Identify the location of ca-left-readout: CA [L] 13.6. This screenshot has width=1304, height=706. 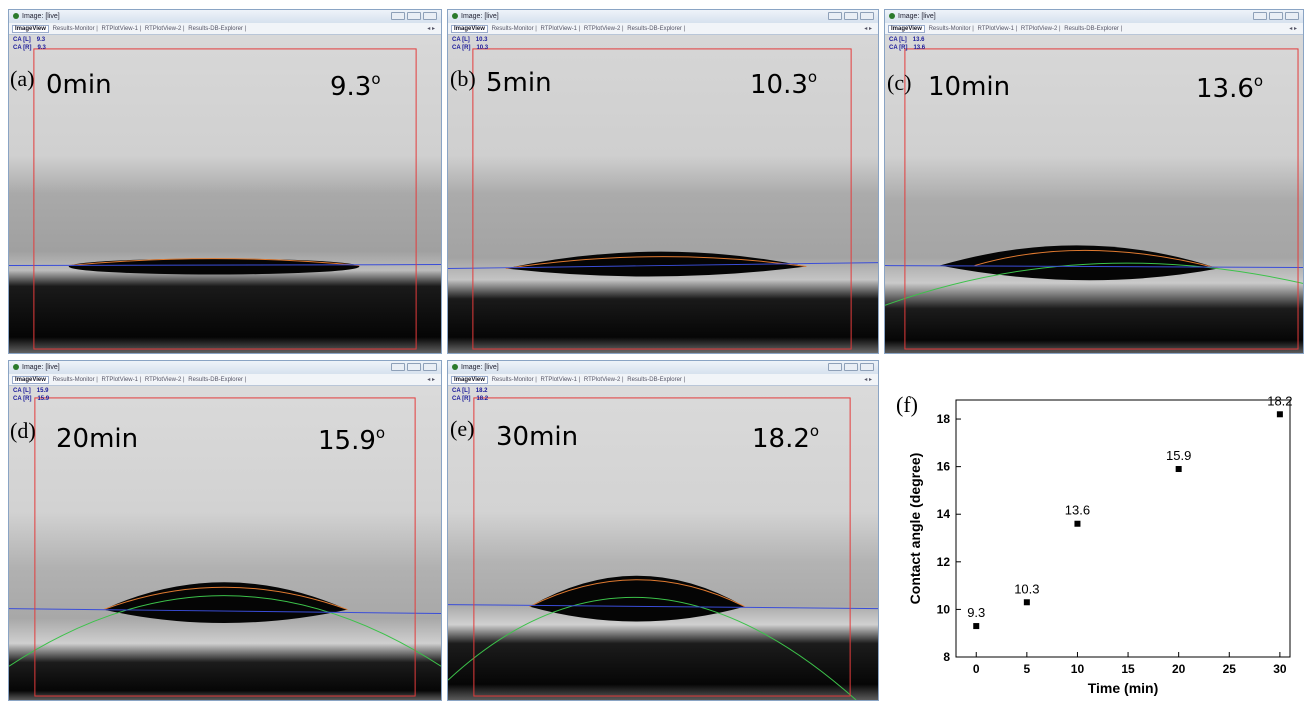
(906, 40).